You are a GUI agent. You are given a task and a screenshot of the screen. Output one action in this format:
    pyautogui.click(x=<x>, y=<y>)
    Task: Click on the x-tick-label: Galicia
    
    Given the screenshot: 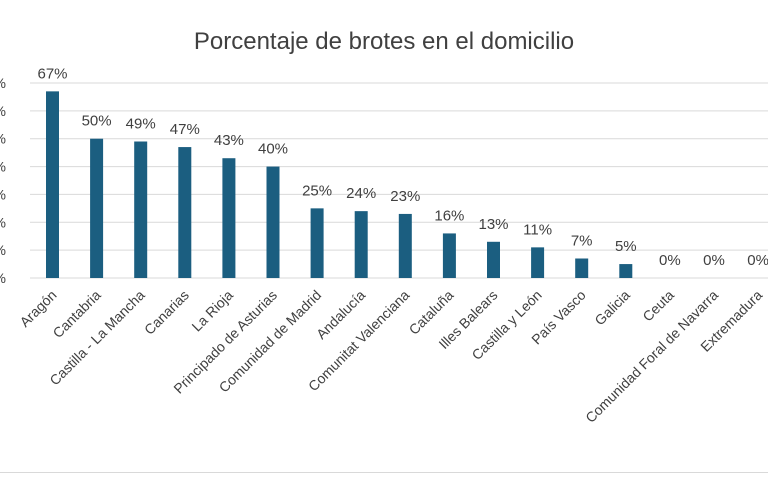 What is the action you would take?
    pyautogui.click(x=612, y=308)
    